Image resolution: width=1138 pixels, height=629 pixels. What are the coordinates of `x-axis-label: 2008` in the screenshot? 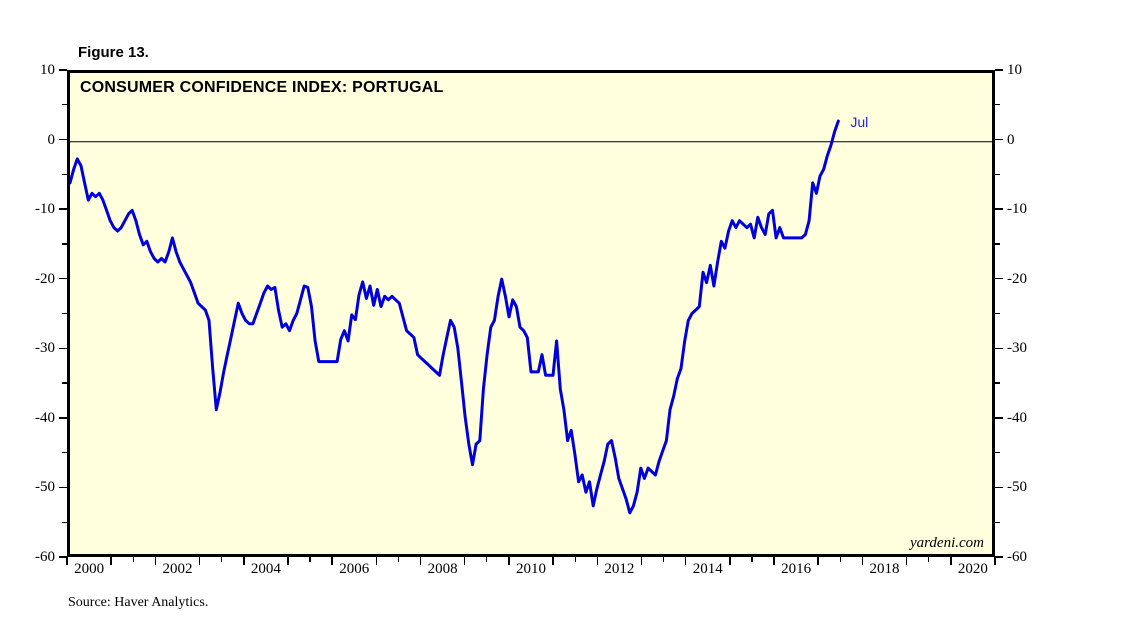 It's located at (442, 569).